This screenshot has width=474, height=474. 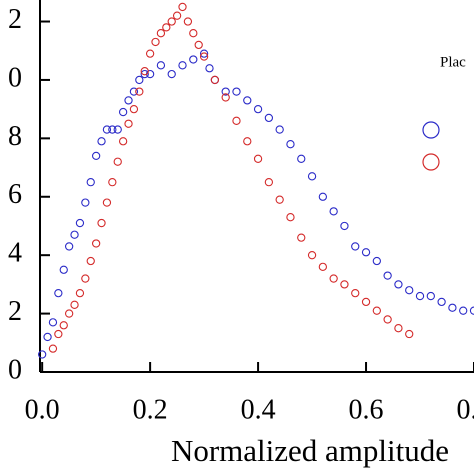 I want to click on x-tick-label: 0.6, so click(x=366, y=409).